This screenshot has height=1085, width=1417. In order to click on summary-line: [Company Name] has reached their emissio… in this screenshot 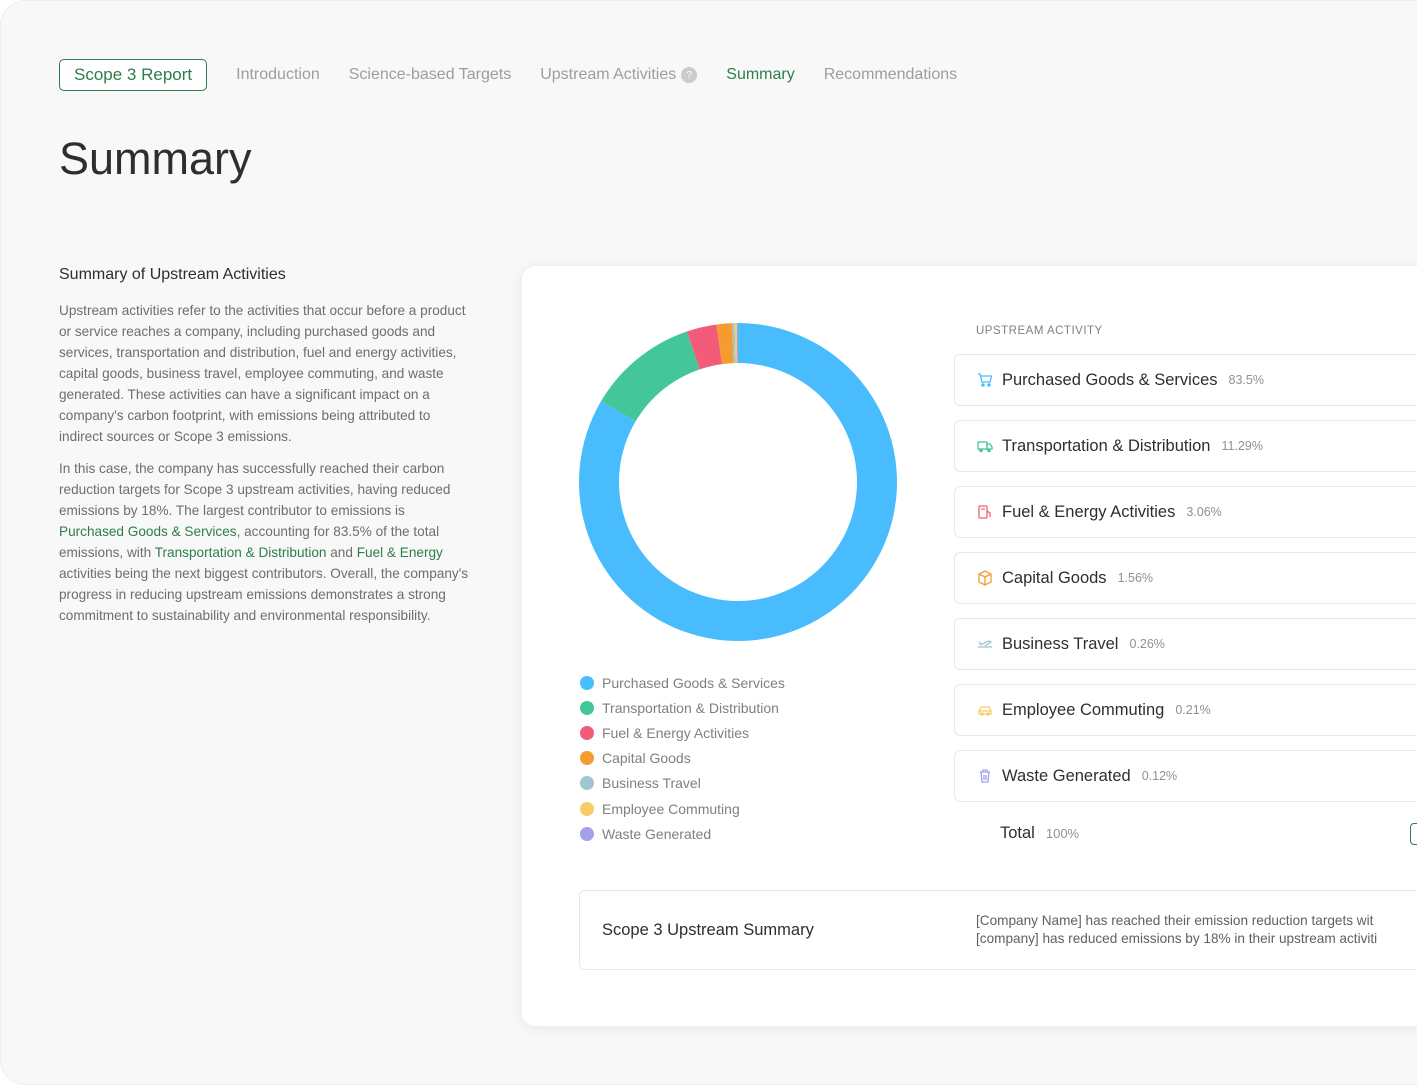, I will do `click(1175, 920)`.